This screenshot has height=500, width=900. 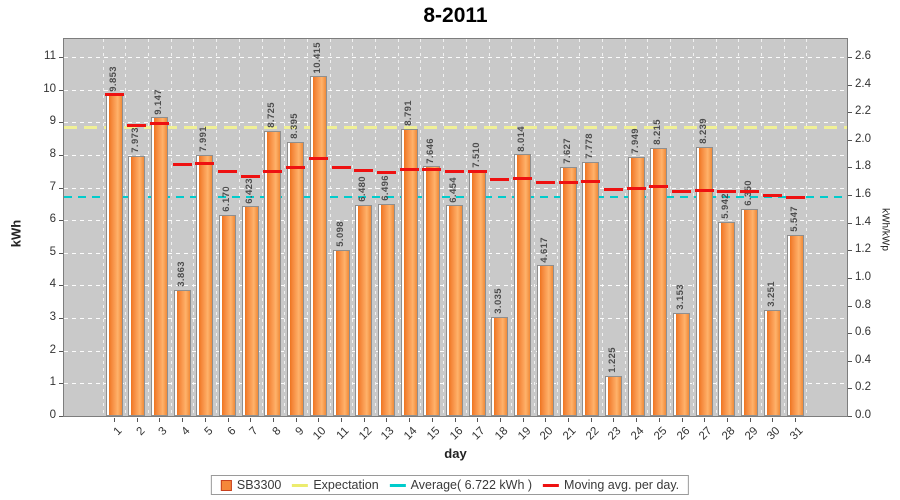 What do you see at coordinates (52, 121) in the screenshot?
I see `y-tick-label-left: 9` at bounding box center [52, 121].